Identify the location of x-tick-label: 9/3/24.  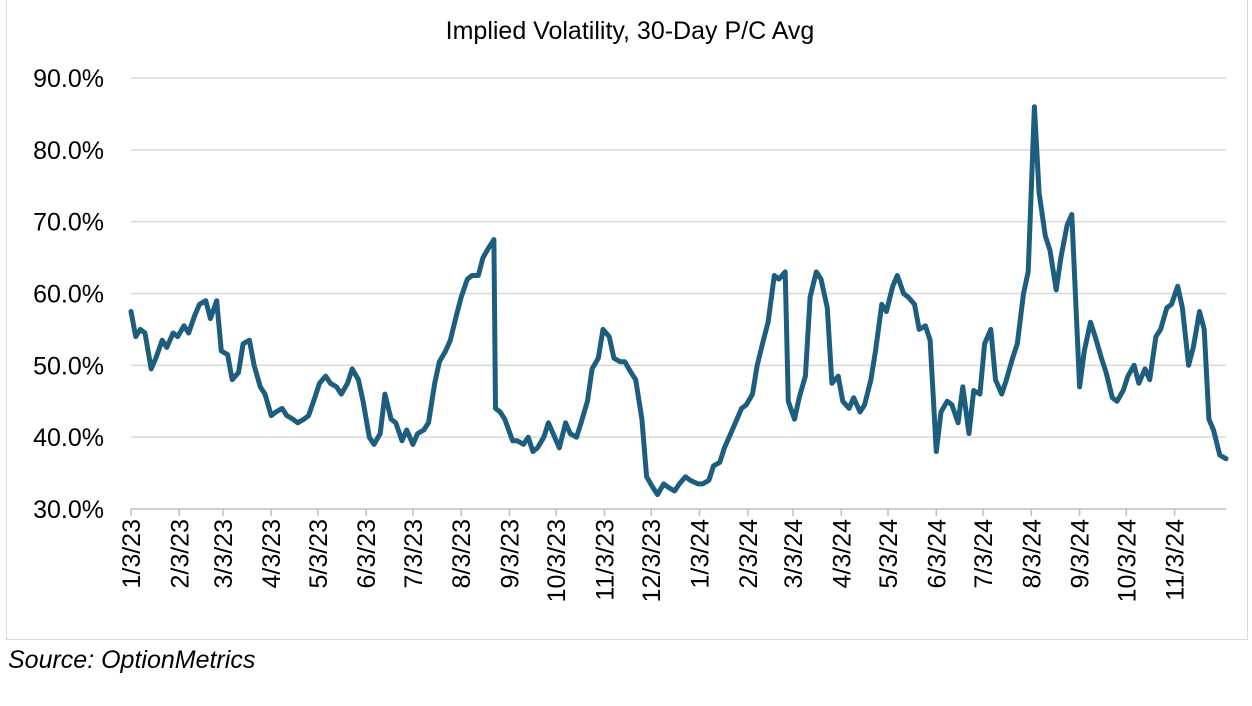
(1081, 554).